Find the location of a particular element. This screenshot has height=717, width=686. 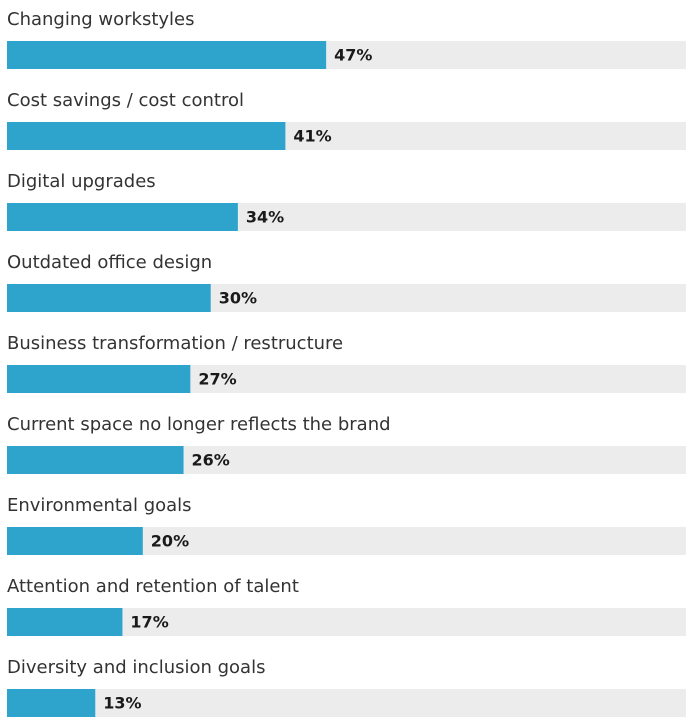

bar-track is located at coordinates (346, 703).